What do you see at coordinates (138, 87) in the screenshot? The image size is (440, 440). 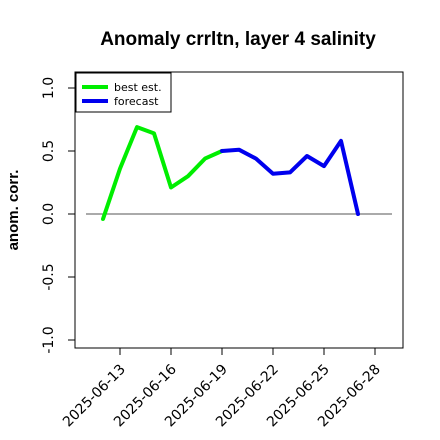 I see `legend-label-best-est: best est.` at bounding box center [138, 87].